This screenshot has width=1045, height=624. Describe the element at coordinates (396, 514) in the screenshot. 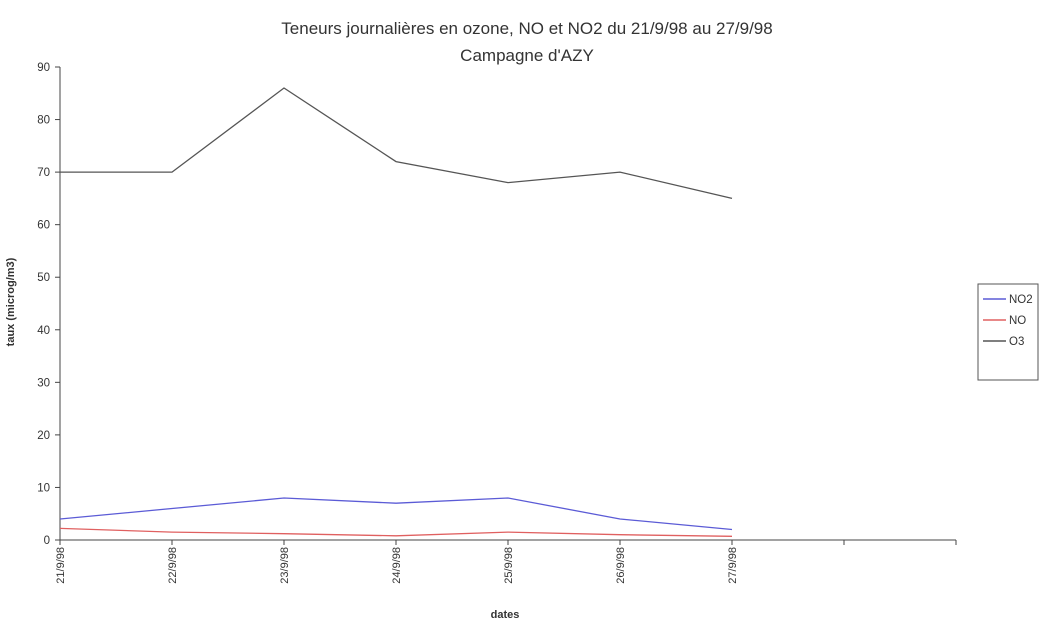

I see `series-line-no2` at that location.